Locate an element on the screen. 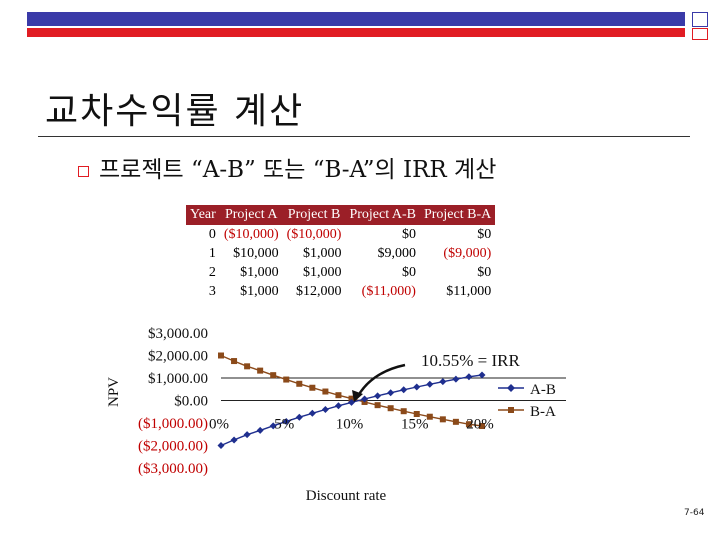 The width and height of the screenshot is (720, 540). table-row: 2 $1,000 $1,000 $0 $0 is located at coordinates (340, 272).